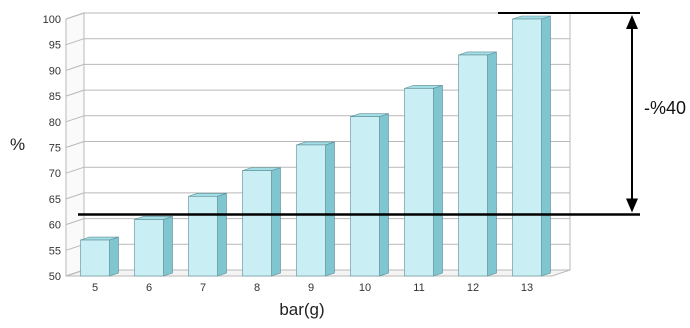  Describe the element at coordinates (203, 288) in the screenshot. I see `x-tick-label: 7` at that location.